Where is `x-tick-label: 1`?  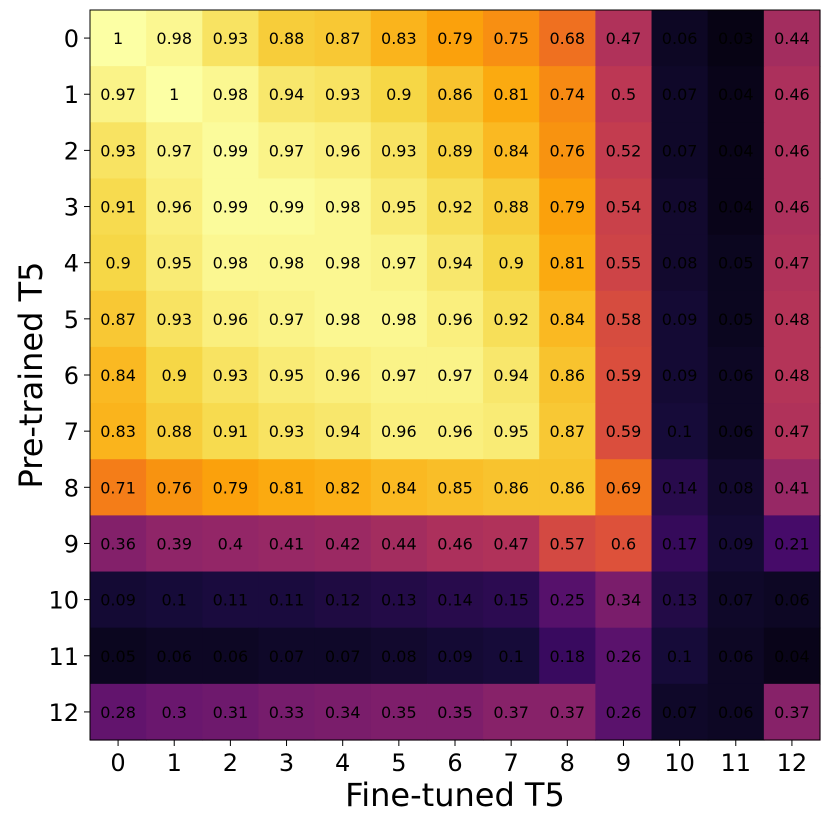
x-tick-label: 1 is located at coordinates (174, 763).